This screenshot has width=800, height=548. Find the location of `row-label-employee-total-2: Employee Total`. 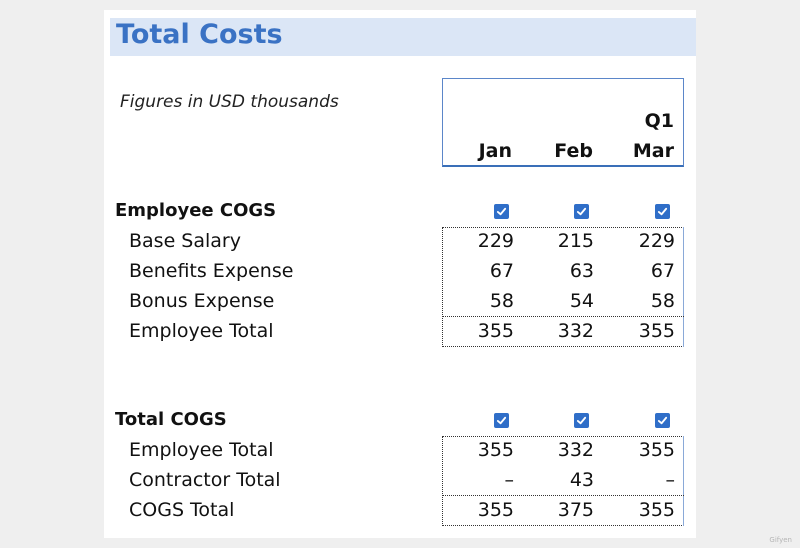

row-label-employee-total-2: Employee Total is located at coordinates (201, 450).